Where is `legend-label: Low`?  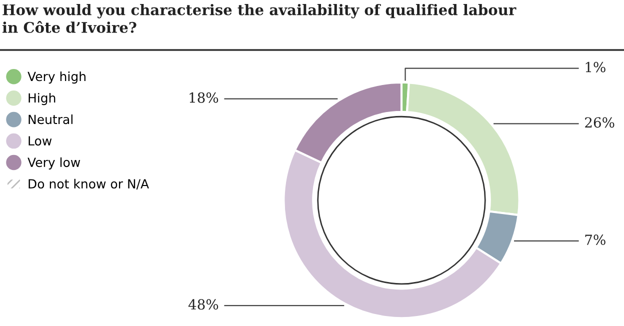 legend-label: Low is located at coordinates (40, 141).